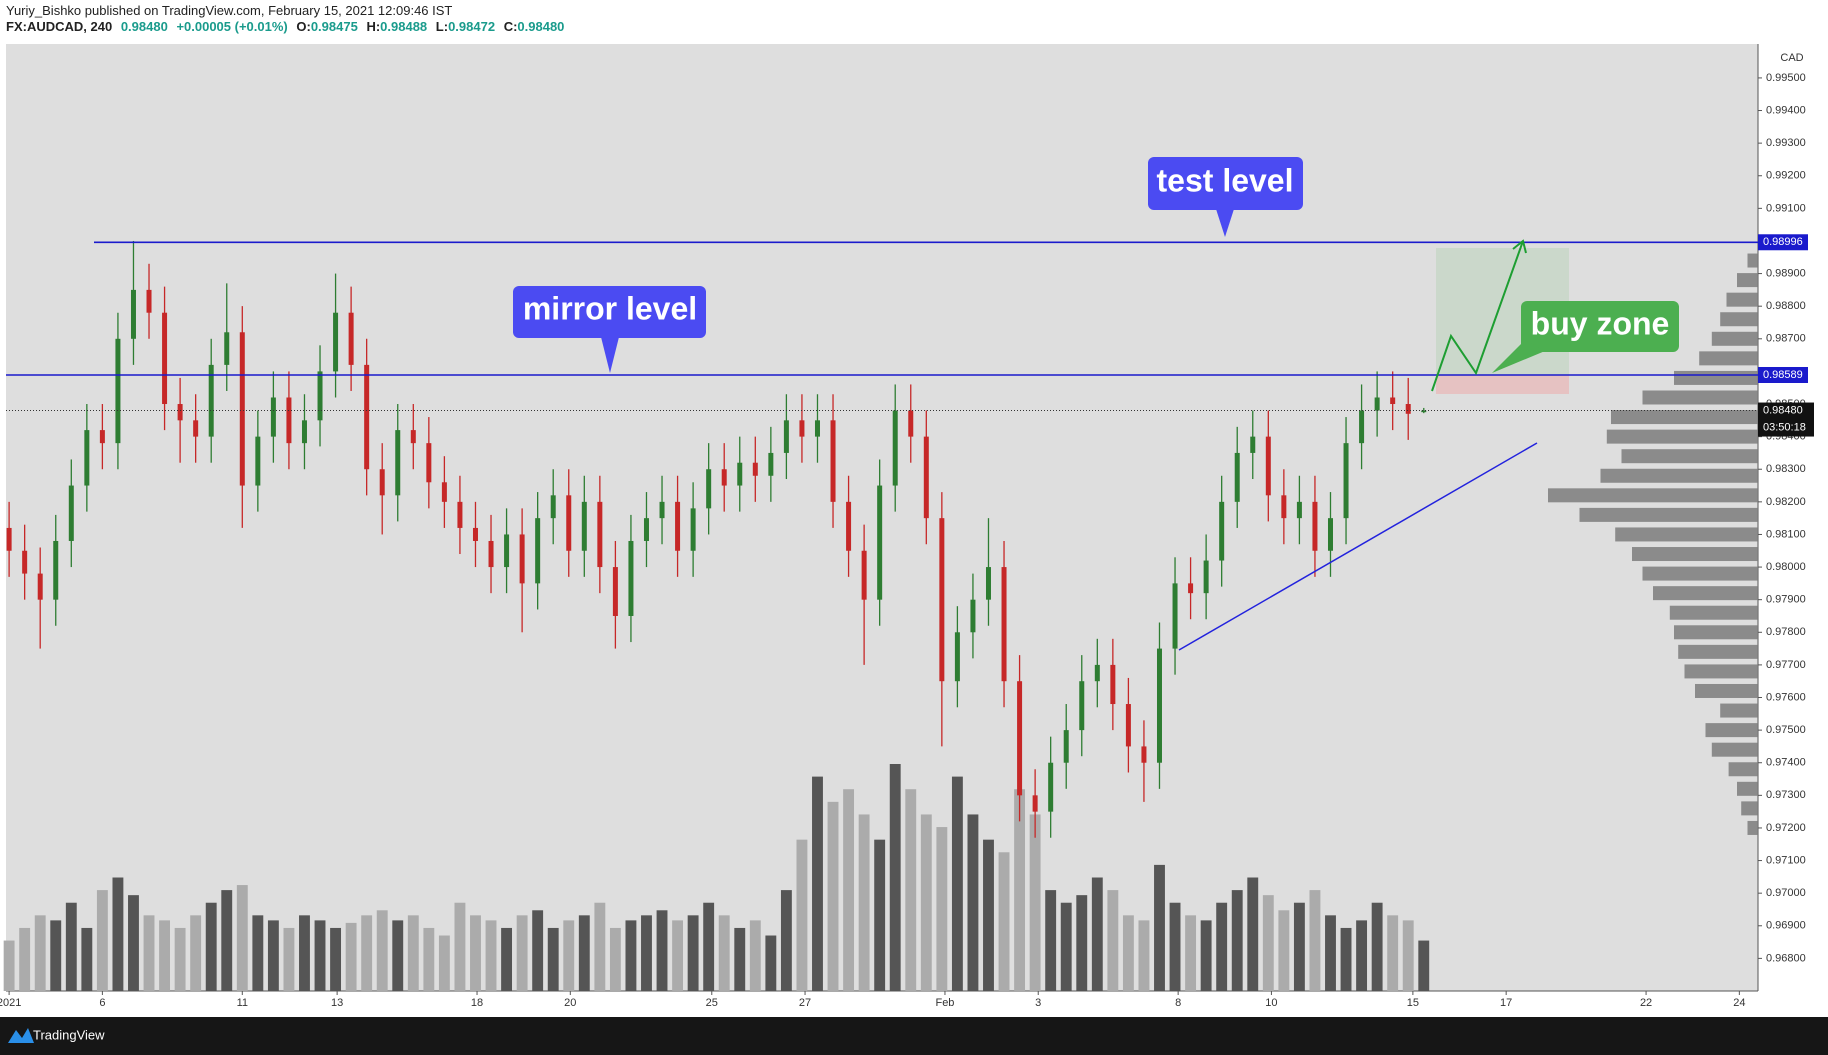 This screenshot has height=1055, width=1828. Describe the element at coordinates (1786, 306) in the screenshot. I see `y-tick-label: 0.98800` at that location.